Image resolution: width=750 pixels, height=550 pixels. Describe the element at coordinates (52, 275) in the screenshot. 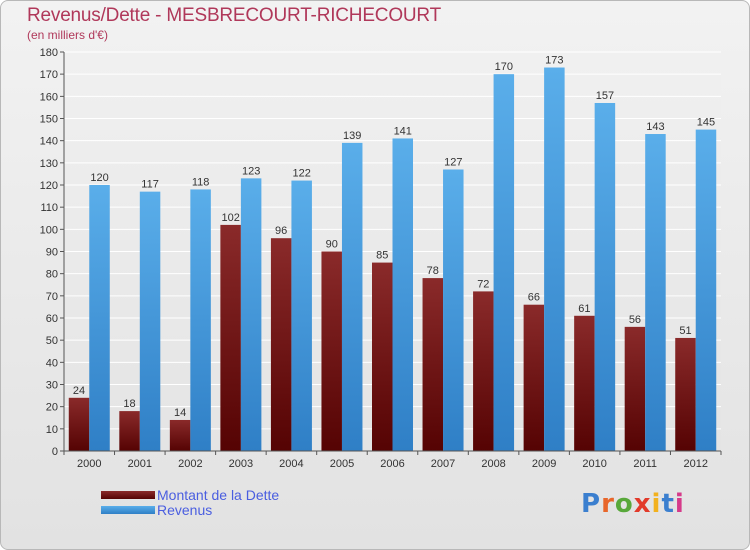

I see `y-tick-label: 80` at that location.